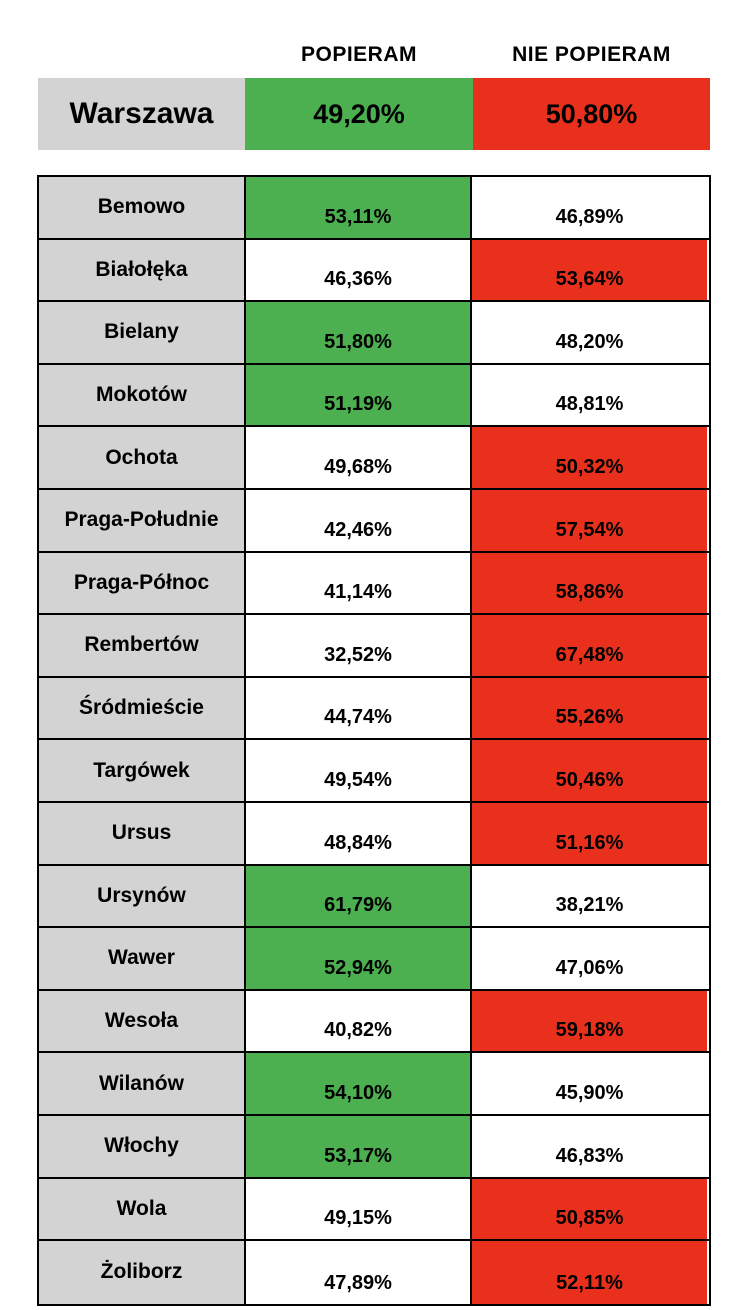 This screenshot has height=1310, width=749. I want to click on nie-popieram-cell: 45,90%, so click(589, 1083).